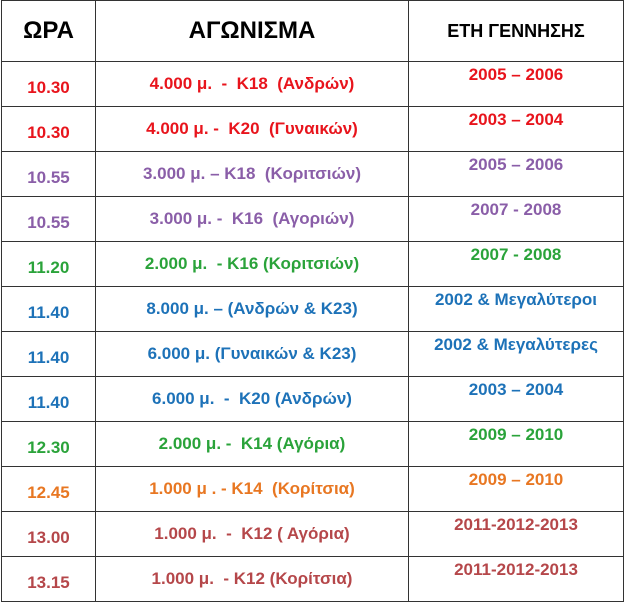 The image size is (625, 602). Describe the element at coordinates (48, 444) in the screenshot. I see `time-cell: 12.30` at that location.